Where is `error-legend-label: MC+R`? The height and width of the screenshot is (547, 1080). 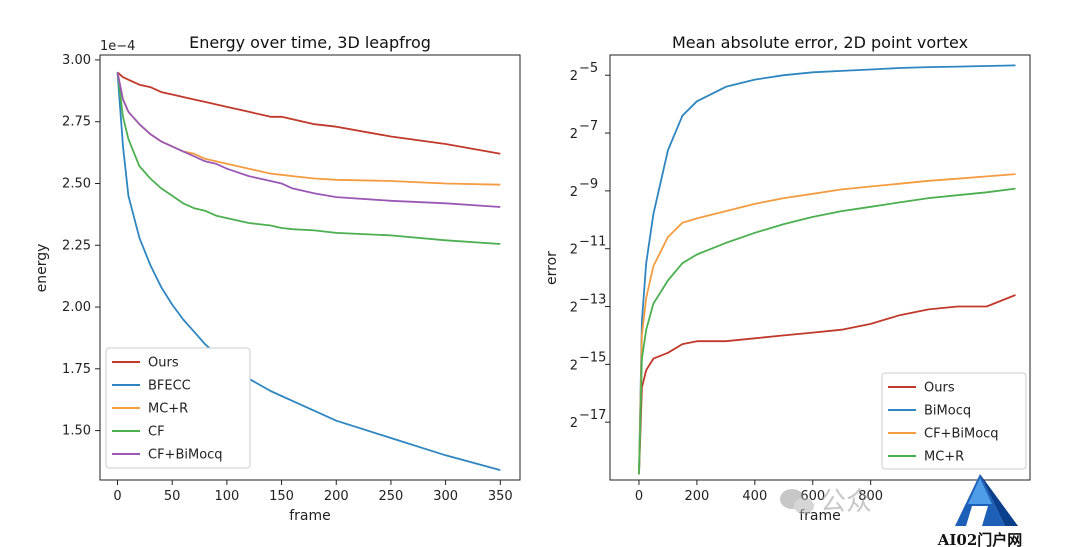 error-legend-label: MC+R is located at coordinates (944, 457).